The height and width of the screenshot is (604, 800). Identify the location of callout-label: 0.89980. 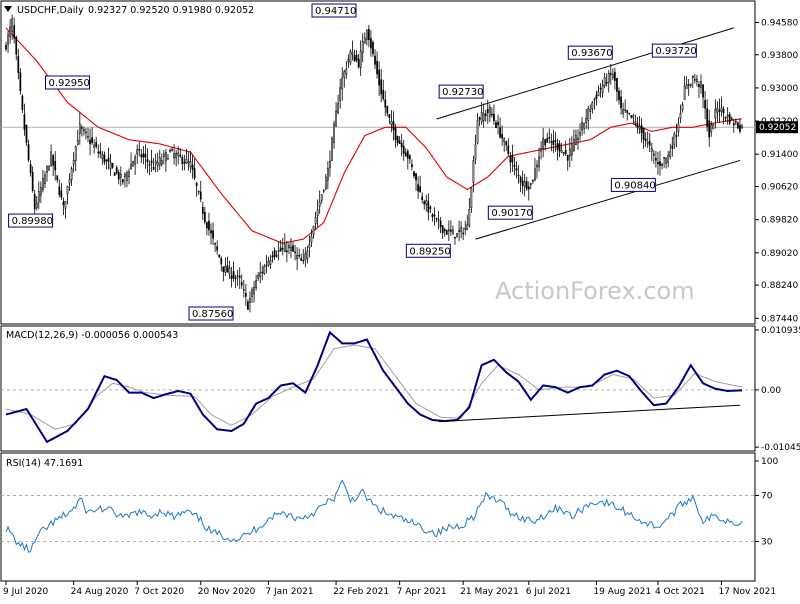
(32, 221).